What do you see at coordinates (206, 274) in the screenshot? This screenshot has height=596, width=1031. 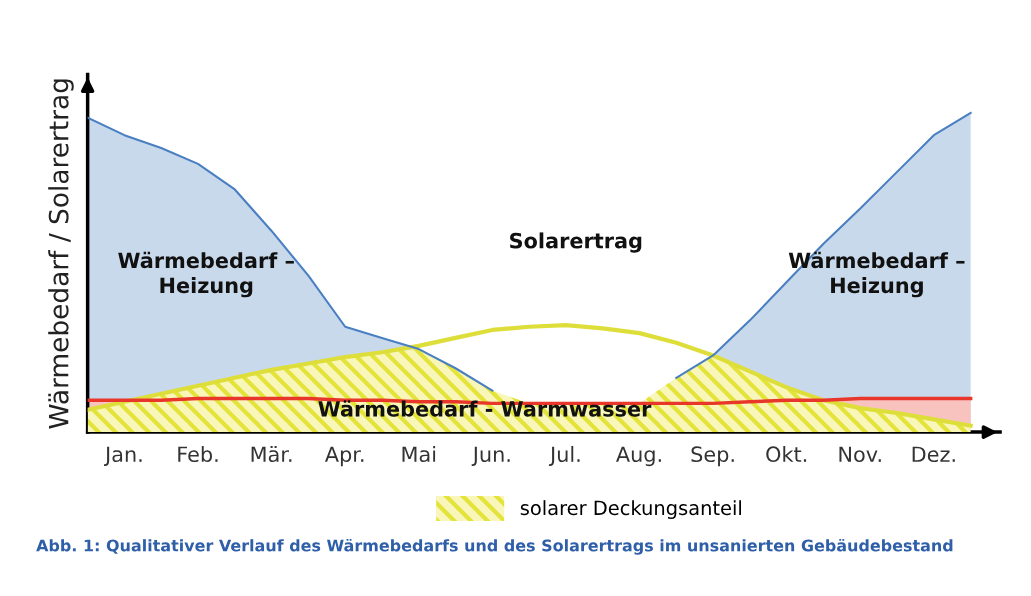 I see `annotation: Wärmebedarf – Heizung` at bounding box center [206, 274].